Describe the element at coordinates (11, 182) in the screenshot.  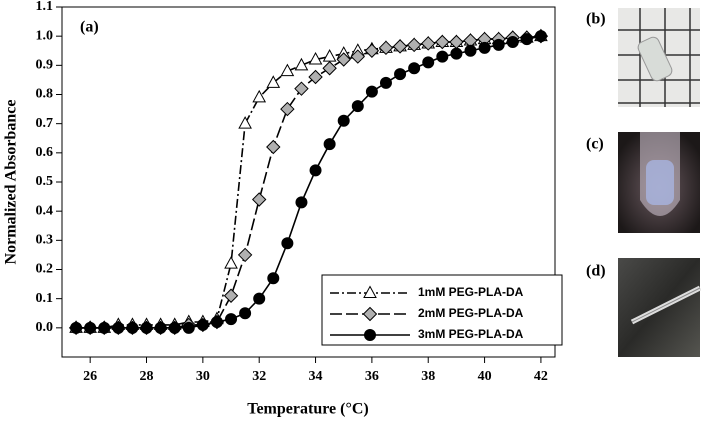
I see `y-axis-label: Normalized Absorbance` at that location.